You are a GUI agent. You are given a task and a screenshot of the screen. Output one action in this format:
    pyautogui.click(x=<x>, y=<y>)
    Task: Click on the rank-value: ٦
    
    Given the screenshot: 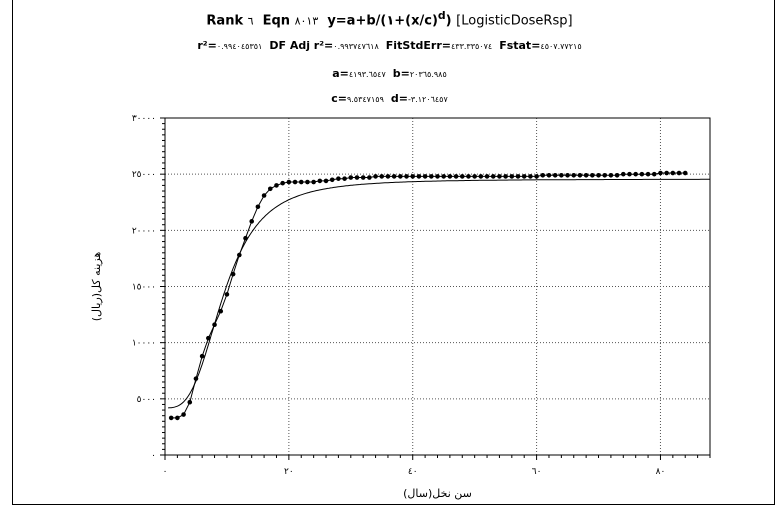 What is the action you would take?
    pyautogui.click(x=250, y=21)
    